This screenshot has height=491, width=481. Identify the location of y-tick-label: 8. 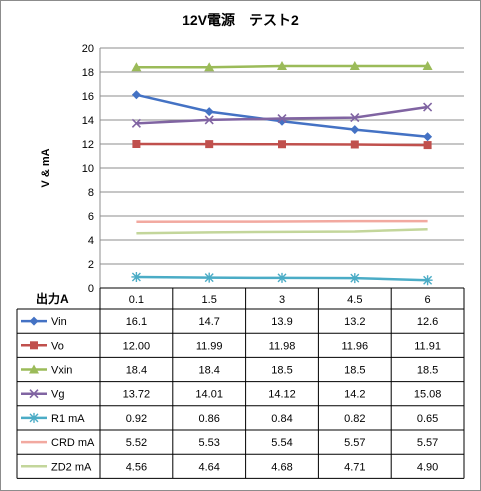
(91, 193).